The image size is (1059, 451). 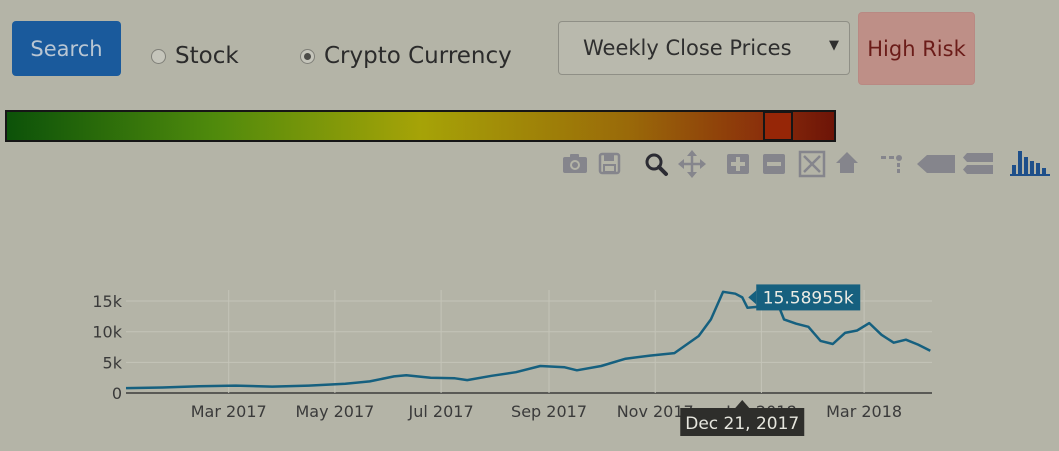 What do you see at coordinates (742, 424) in the screenshot?
I see `hover-date-text: Dec 21, 2017` at bounding box center [742, 424].